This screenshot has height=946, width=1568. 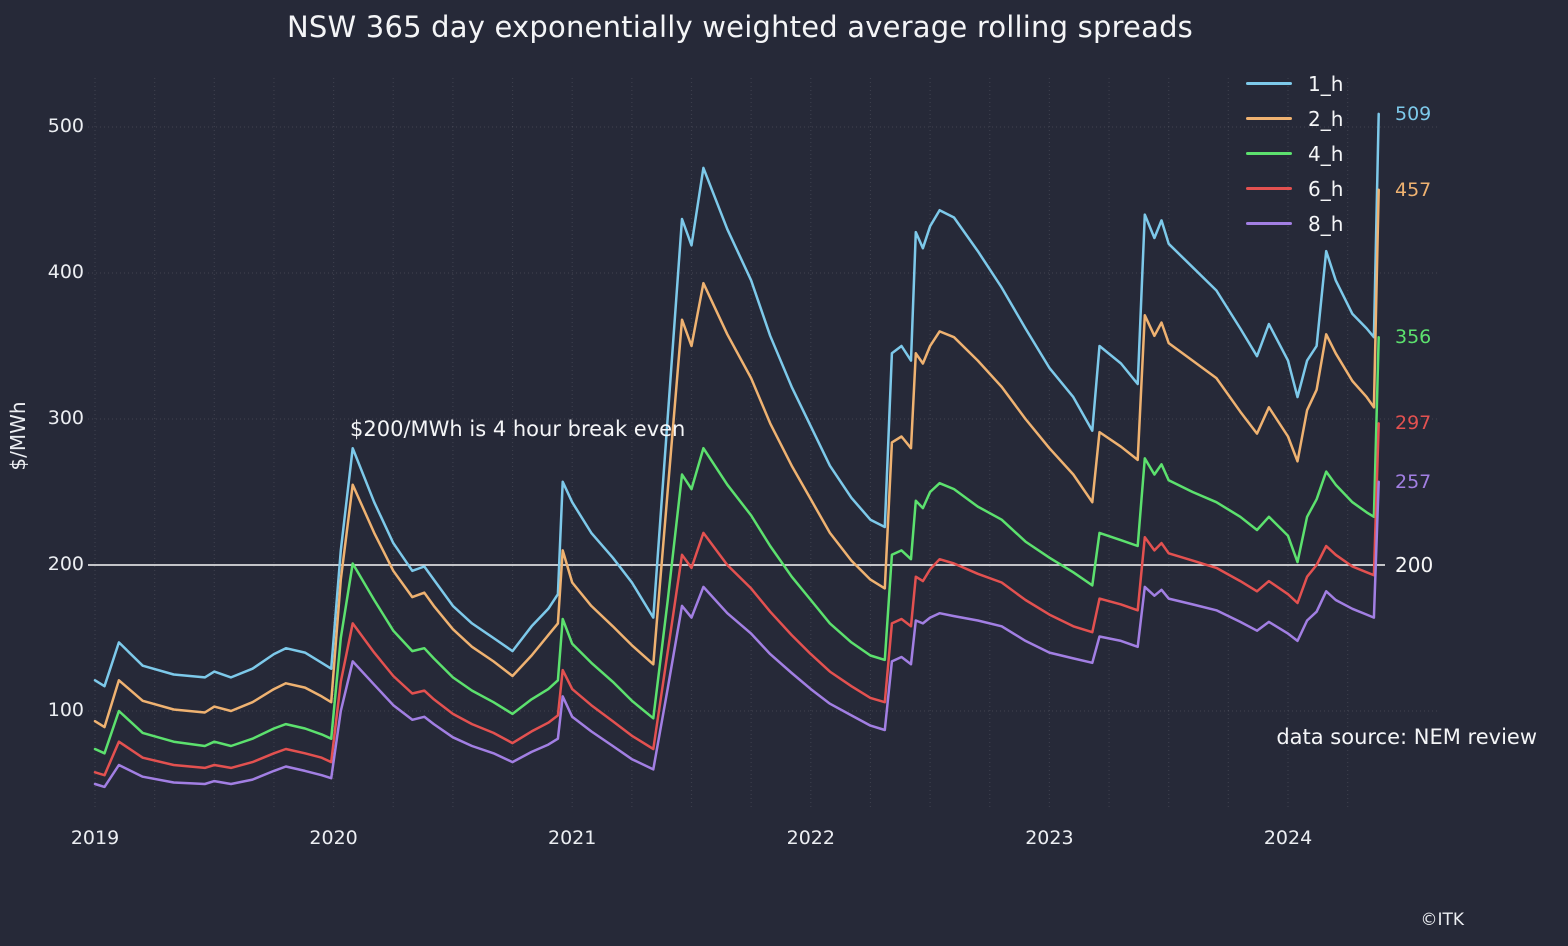 What do you see at coordinates (1269, 188) in the screenshot?
I see `legend-swatch-6_h` at bounding box center [1269, 188].